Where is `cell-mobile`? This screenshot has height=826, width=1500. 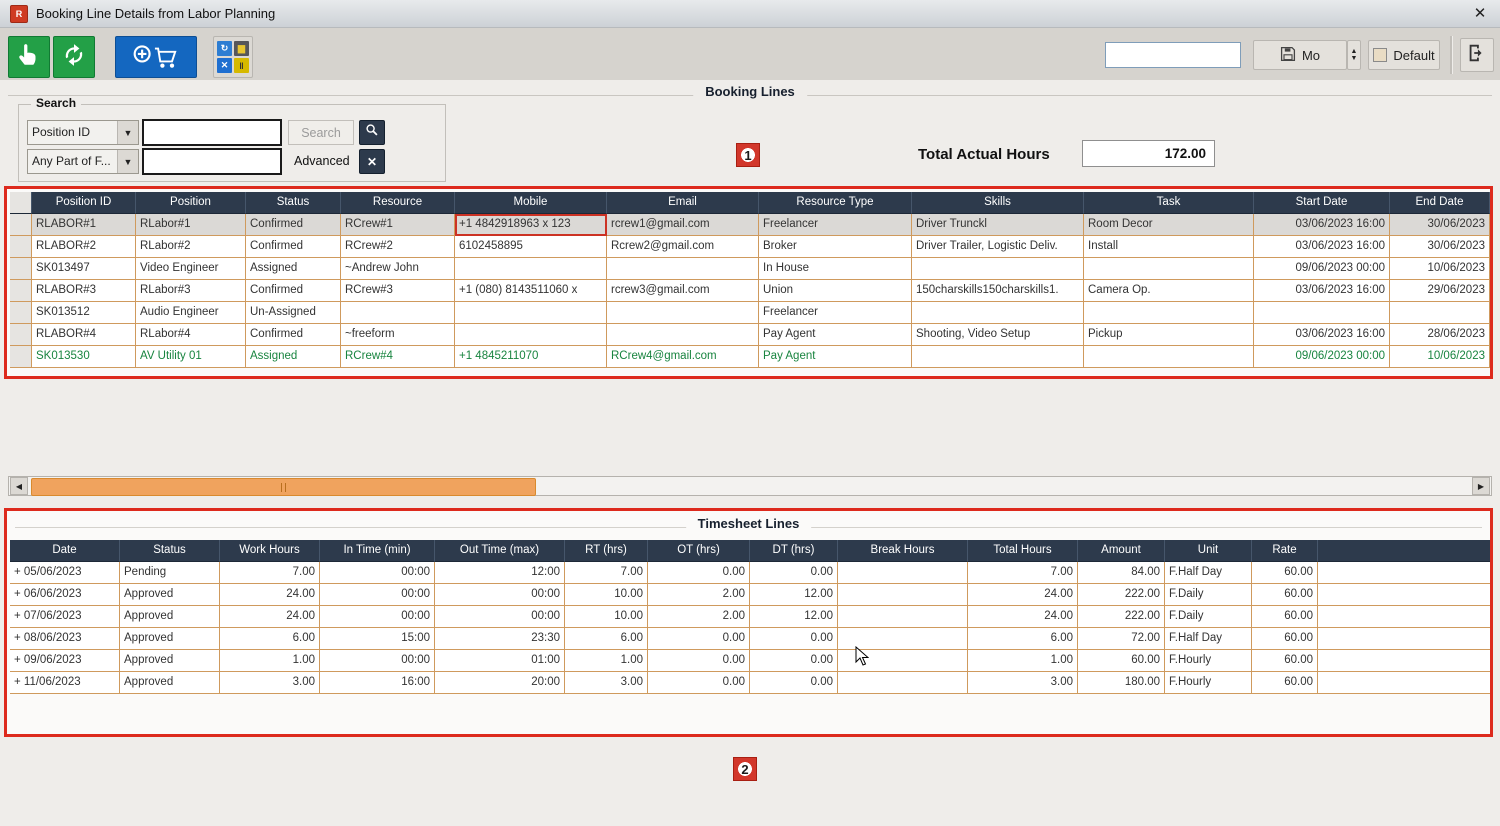 cell-mobile is located at coordinates (531, 313).